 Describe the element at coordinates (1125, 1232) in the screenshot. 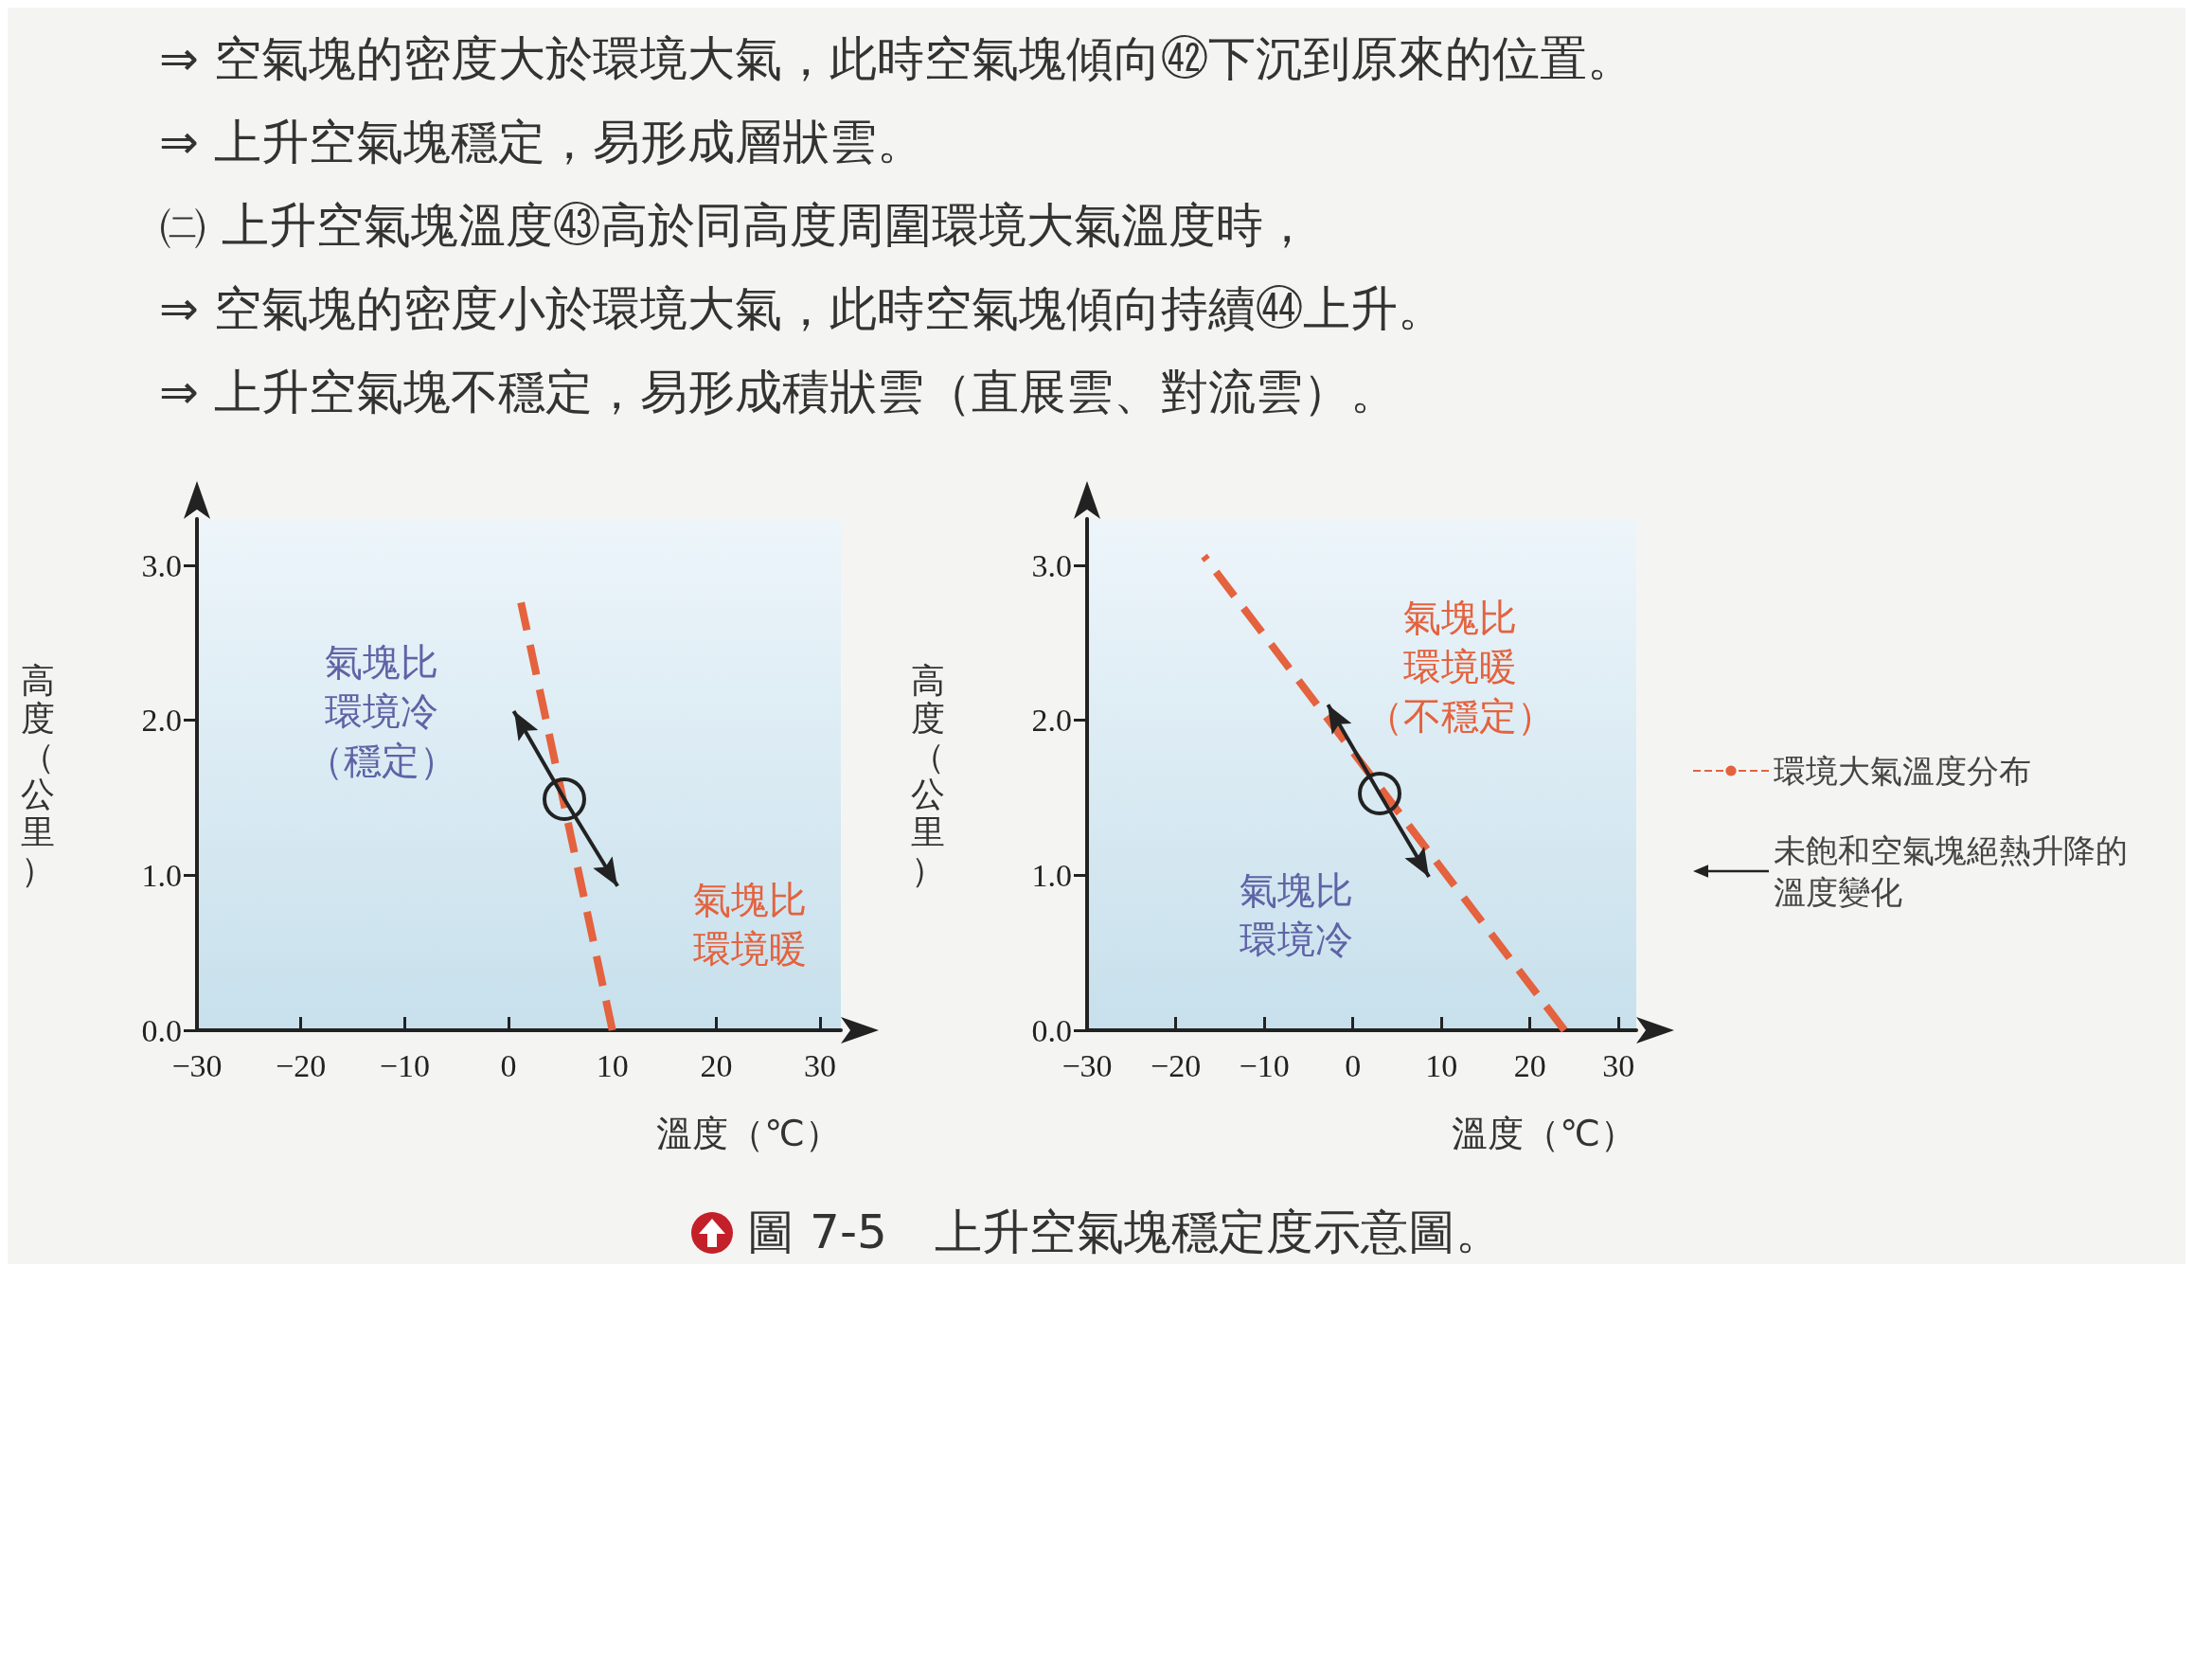

I see `caption: 圖 7-5 上升空氣塊穩定度示意圖。` at that location.